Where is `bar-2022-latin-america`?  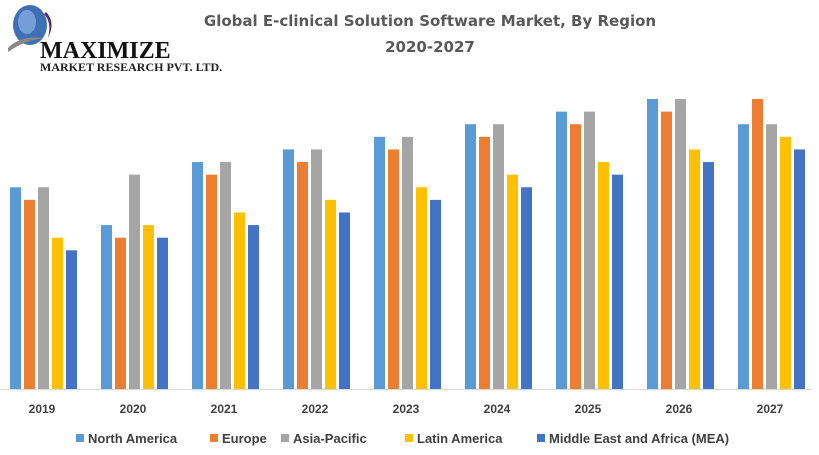 bar-2022-latin-america is located at coordinates (330, 294).